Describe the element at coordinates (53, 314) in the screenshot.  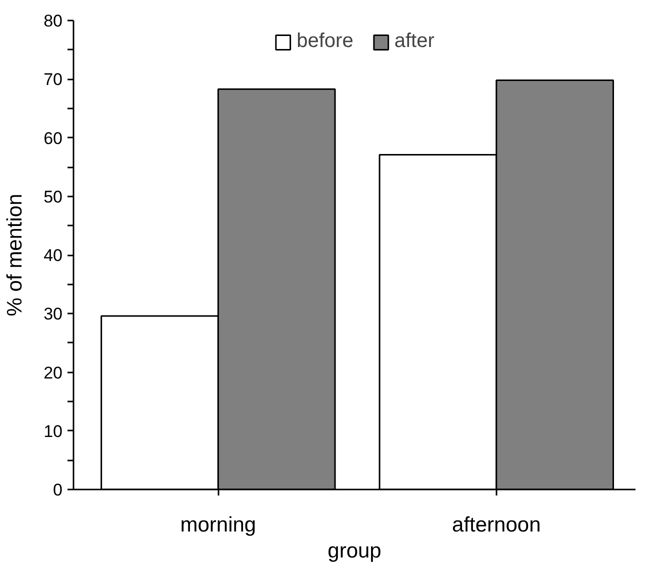
I see `y-tick-label: 30` at that location.